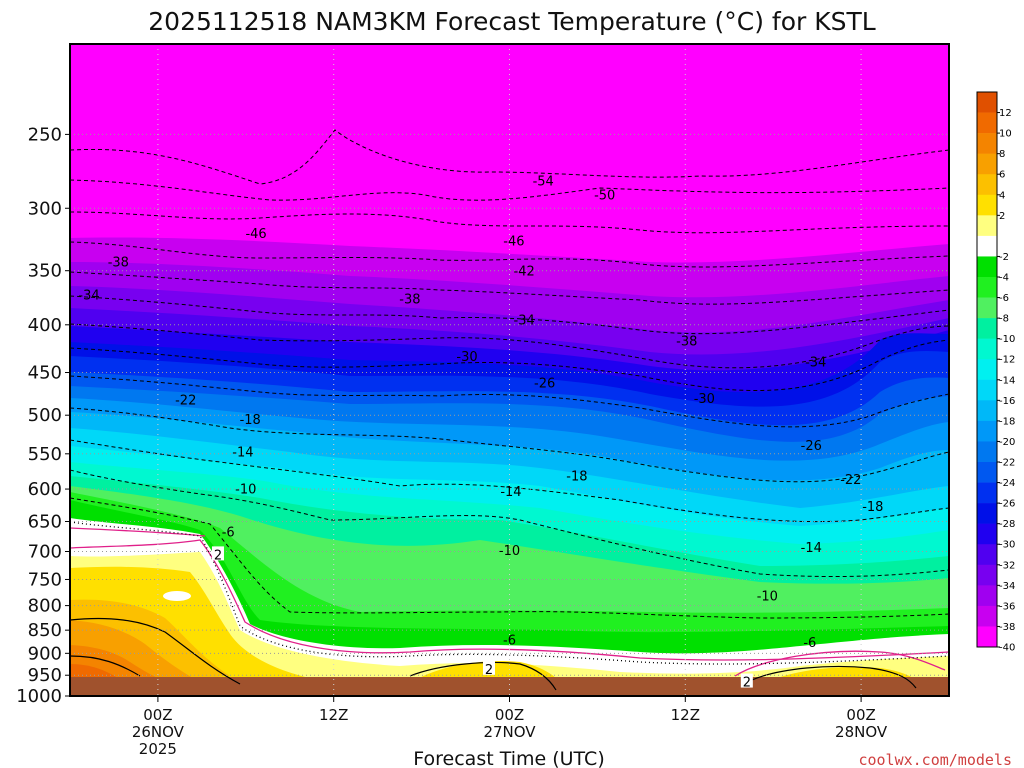 This screenshot has height=768, width=1024. What do you see at coordinates (185, 401) in the screenshot?
I see `contour-label: -22` at bounding box center [185, 401].